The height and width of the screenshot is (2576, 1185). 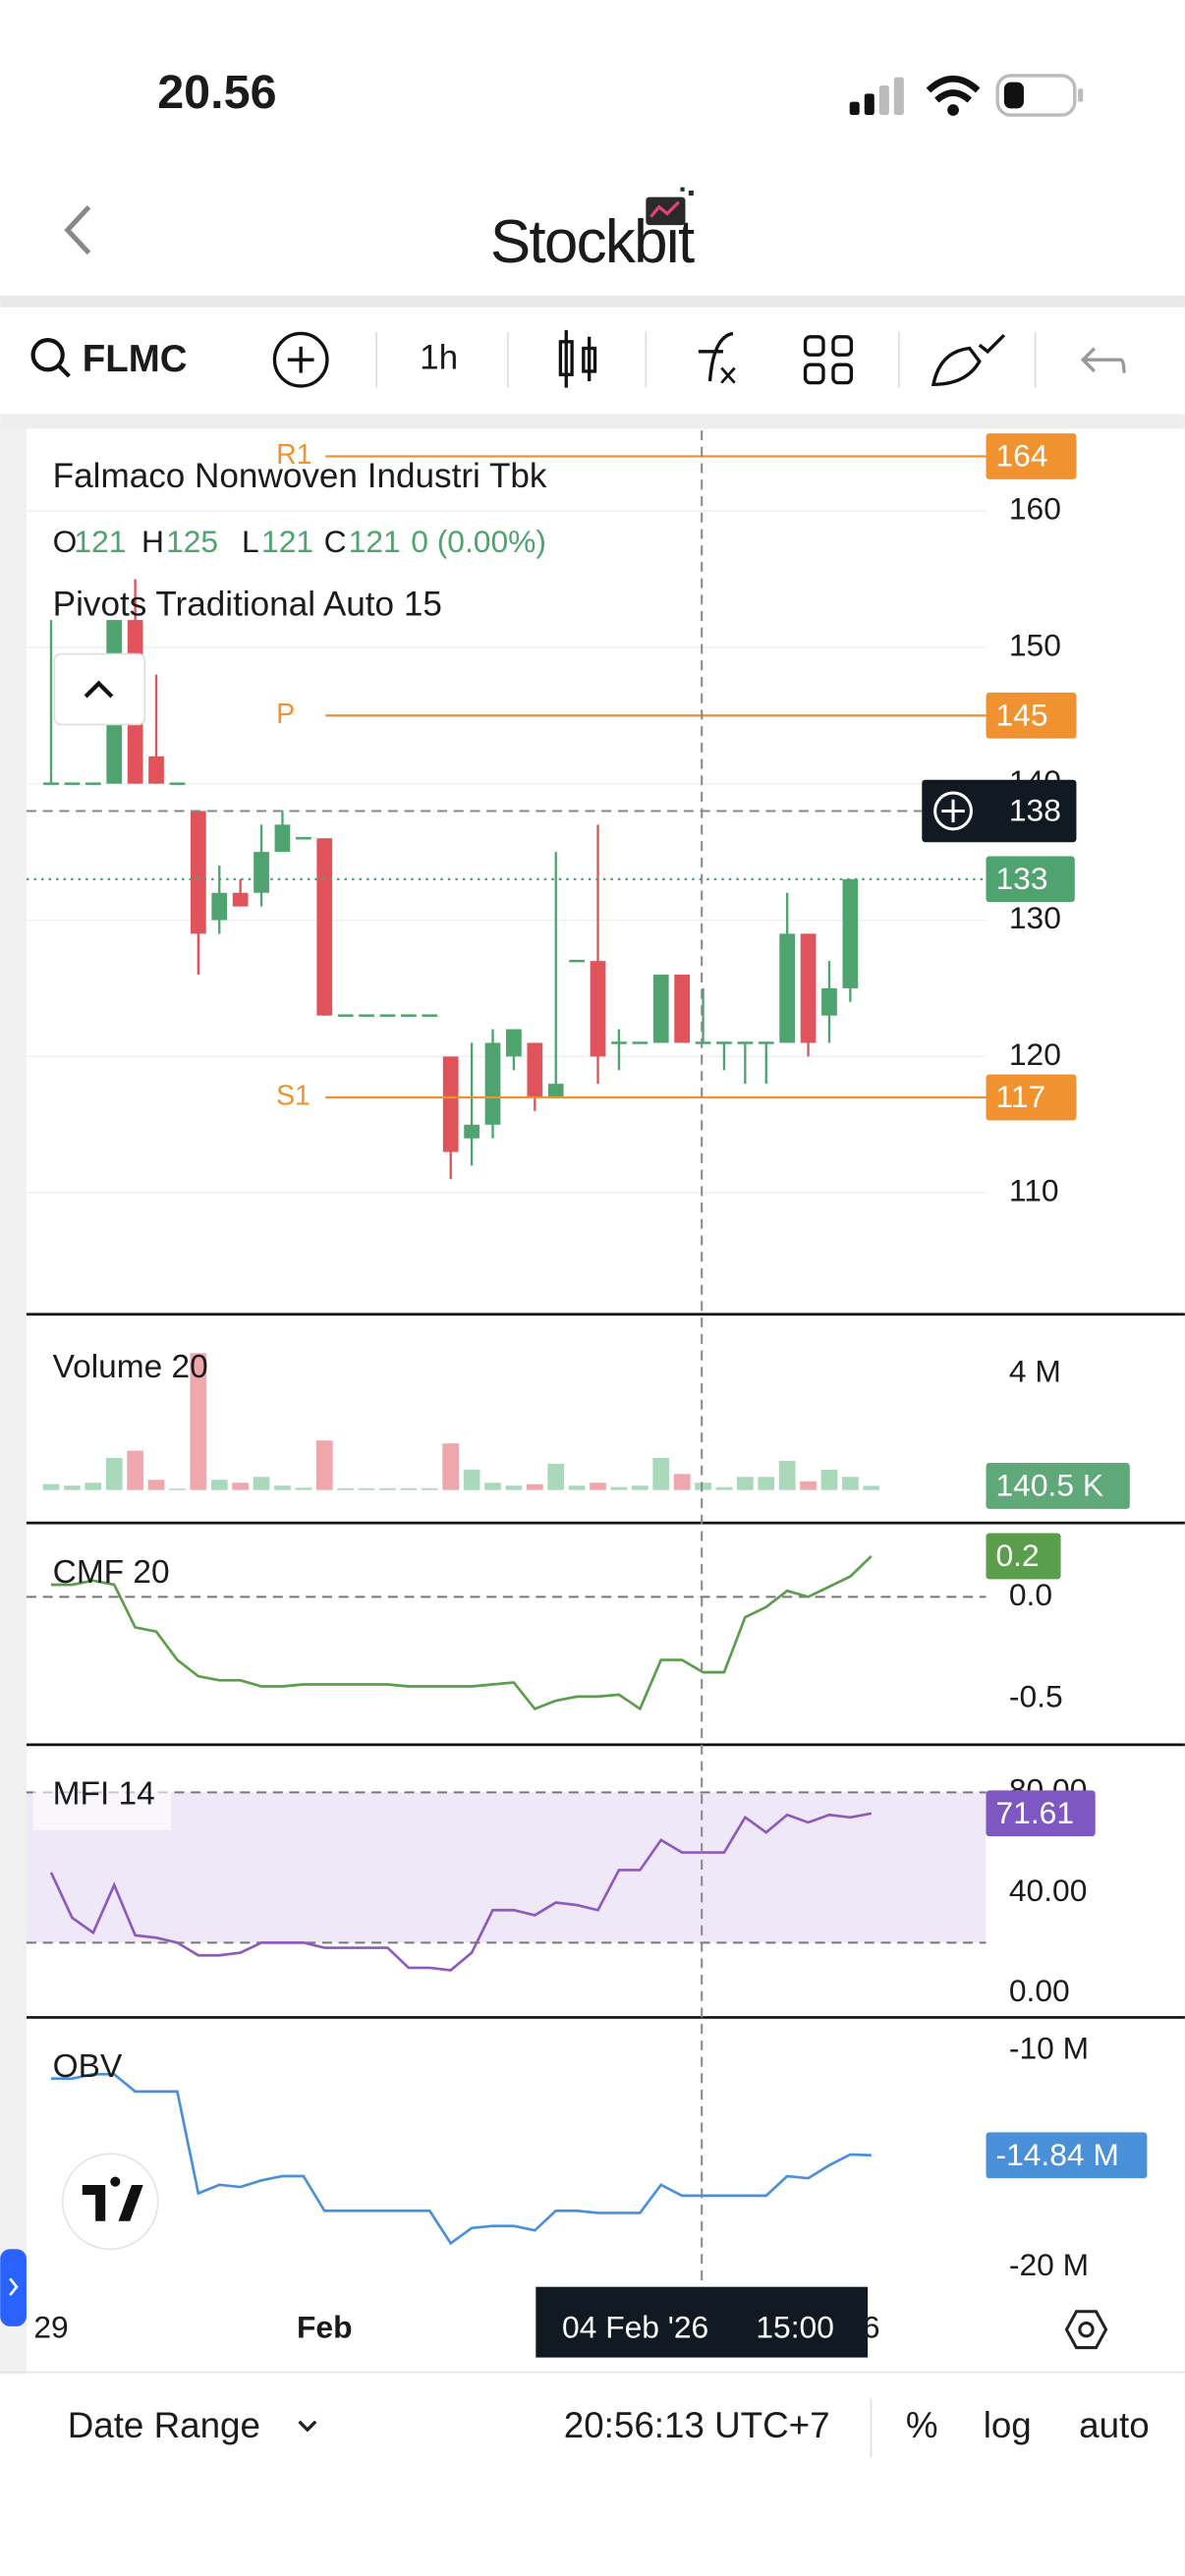 I want to click on app-logo-icon, so click(x=683, y=189).